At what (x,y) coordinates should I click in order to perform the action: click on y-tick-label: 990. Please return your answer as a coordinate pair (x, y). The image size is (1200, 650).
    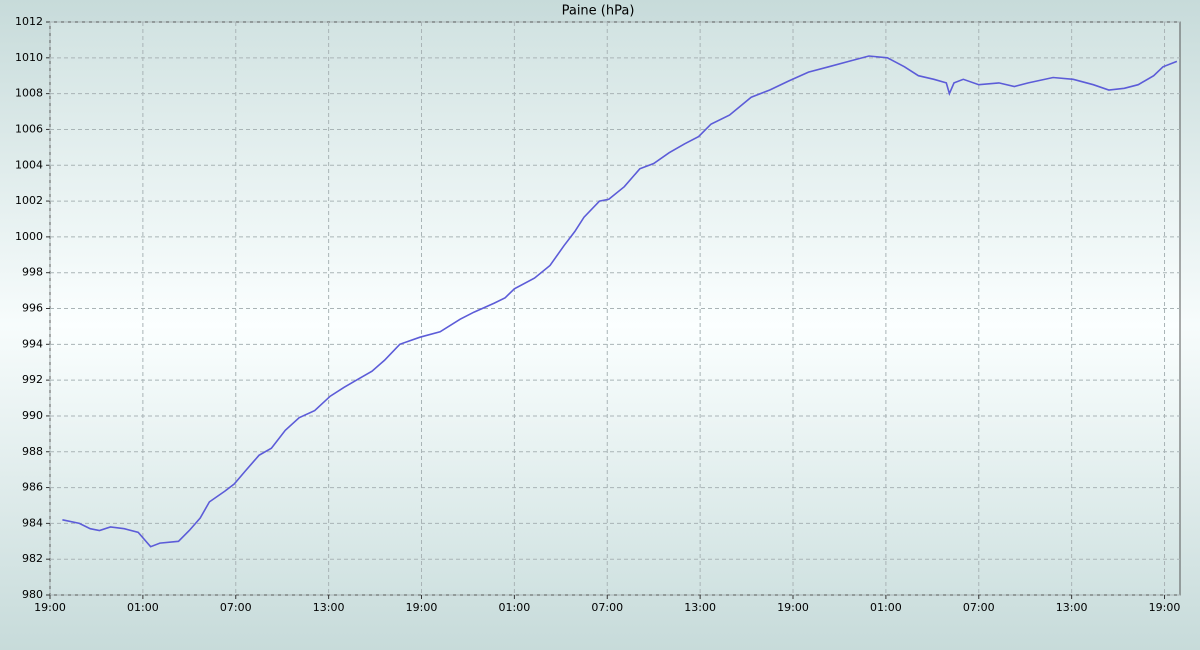
    Looking at the image, I should click on (32, 415).